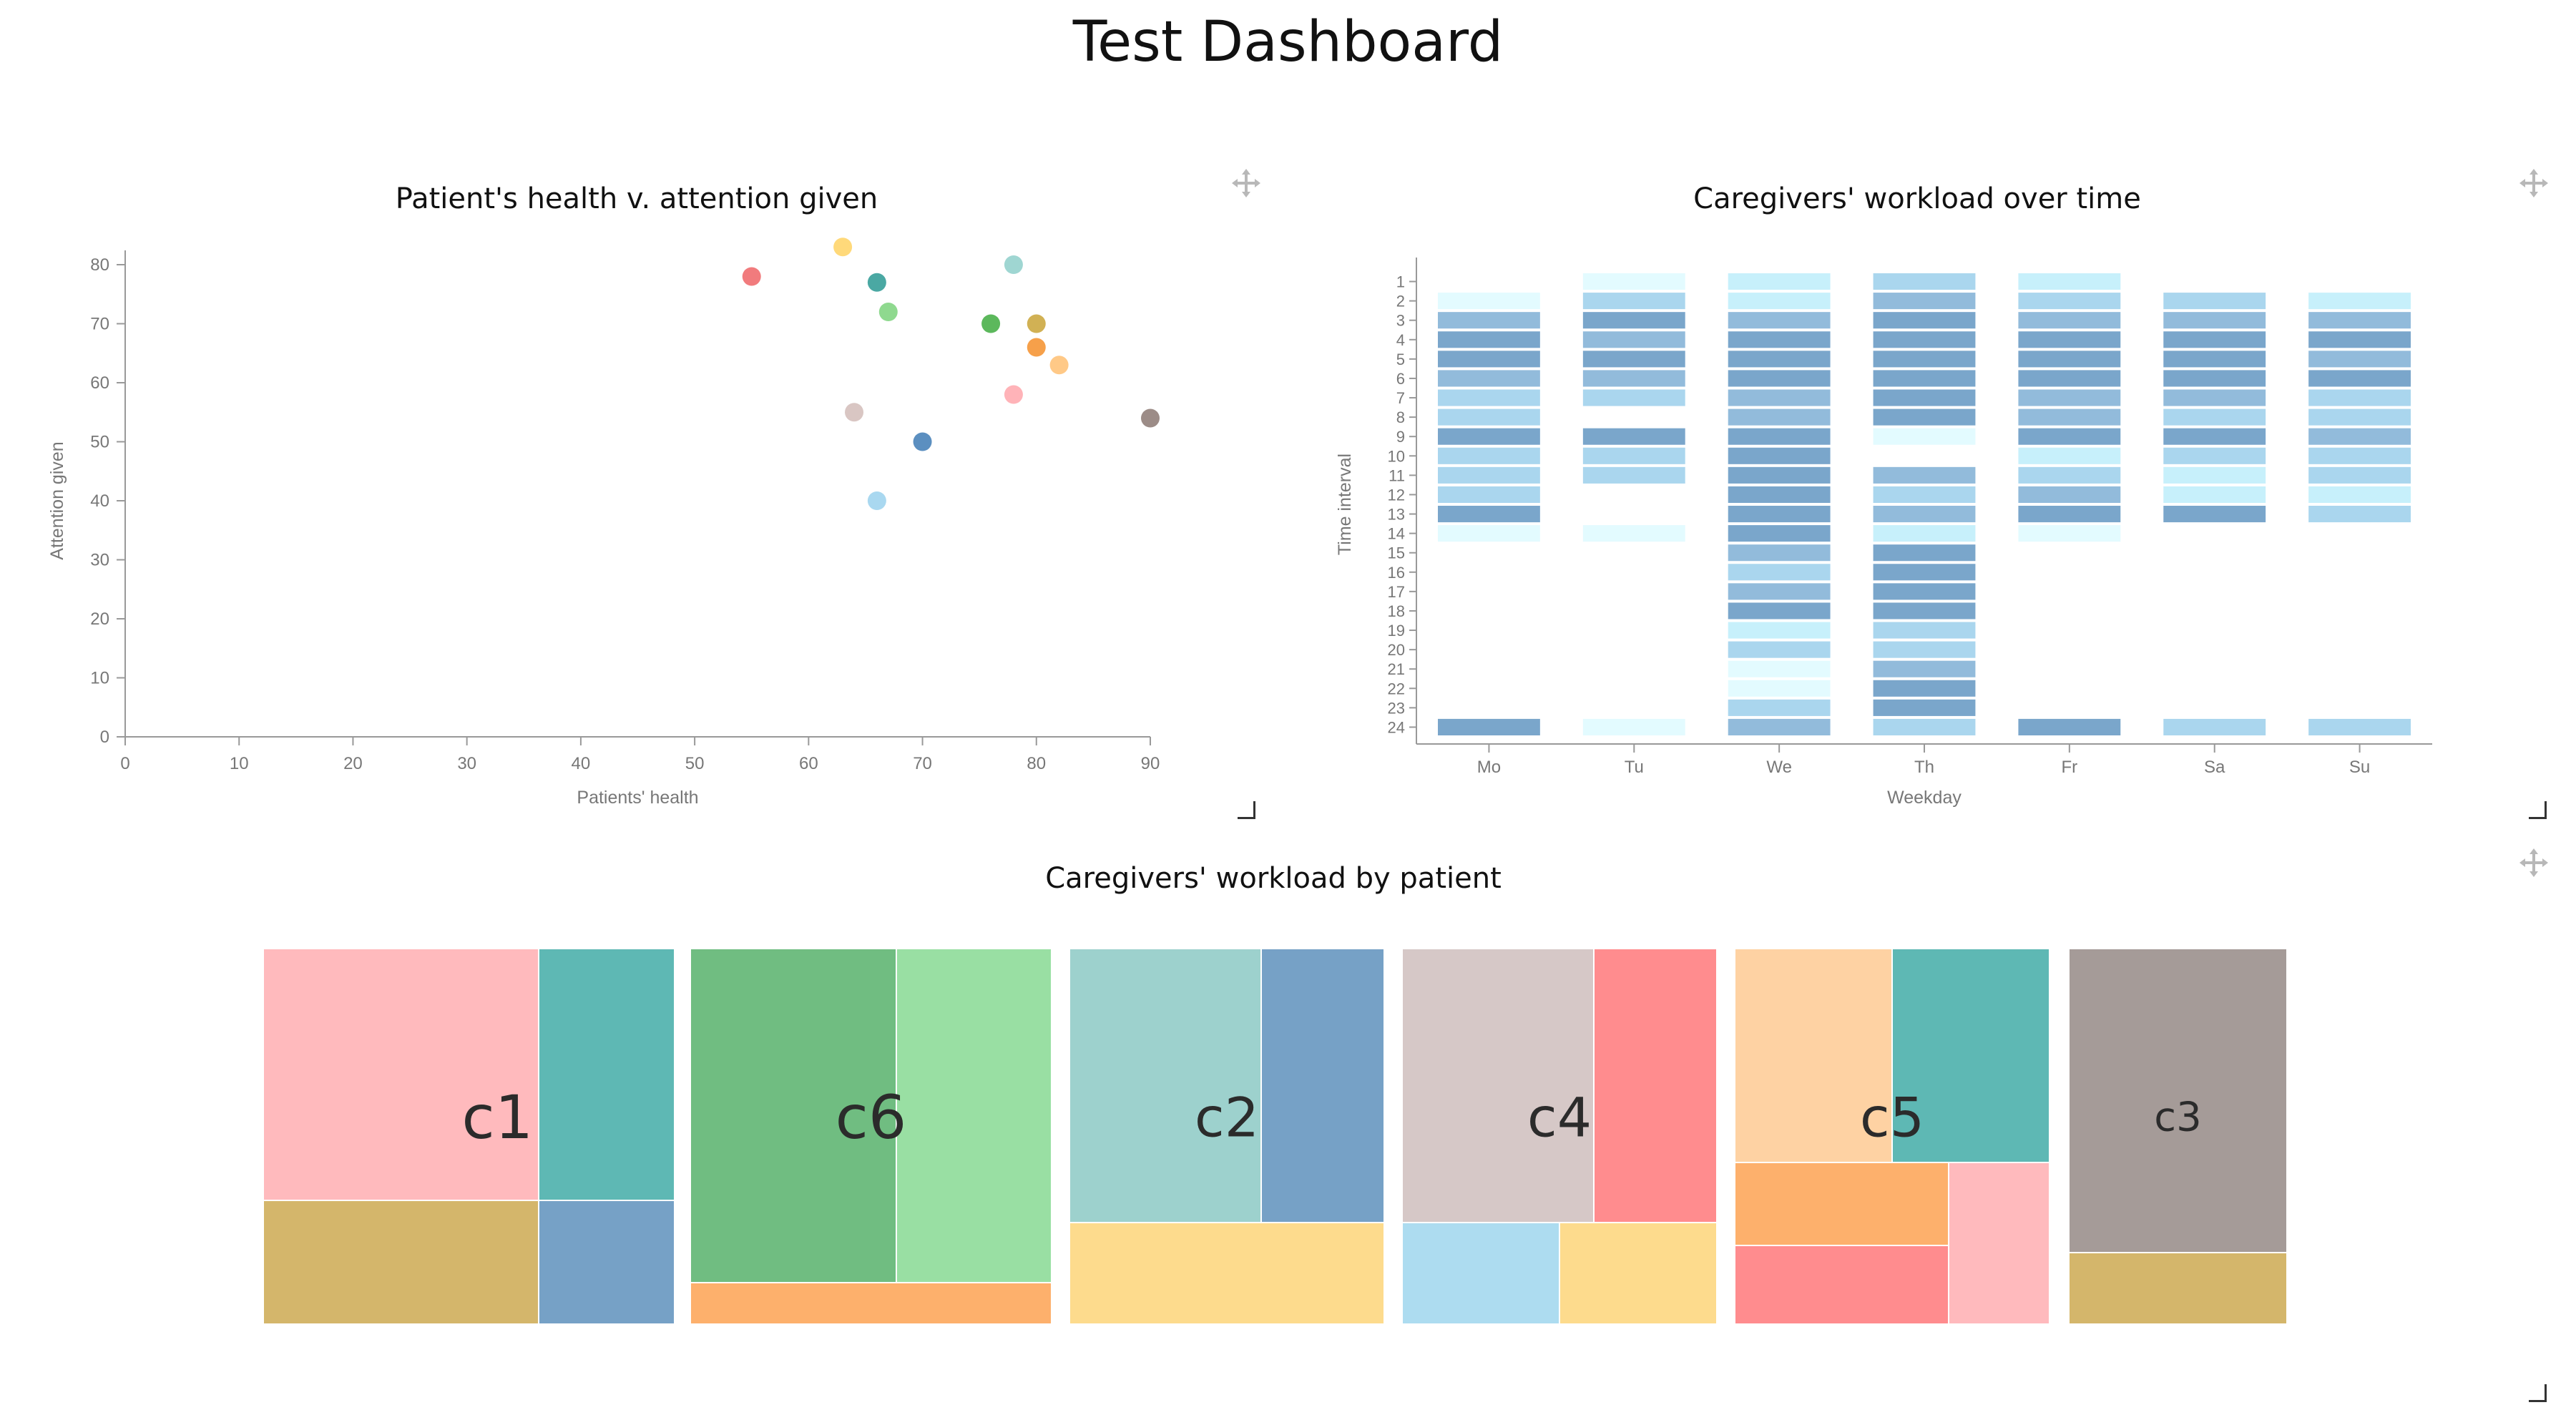 This screenshot has width=2576, height=1420. I want to click on x-tick-label: Fr, so click(2070, 768).